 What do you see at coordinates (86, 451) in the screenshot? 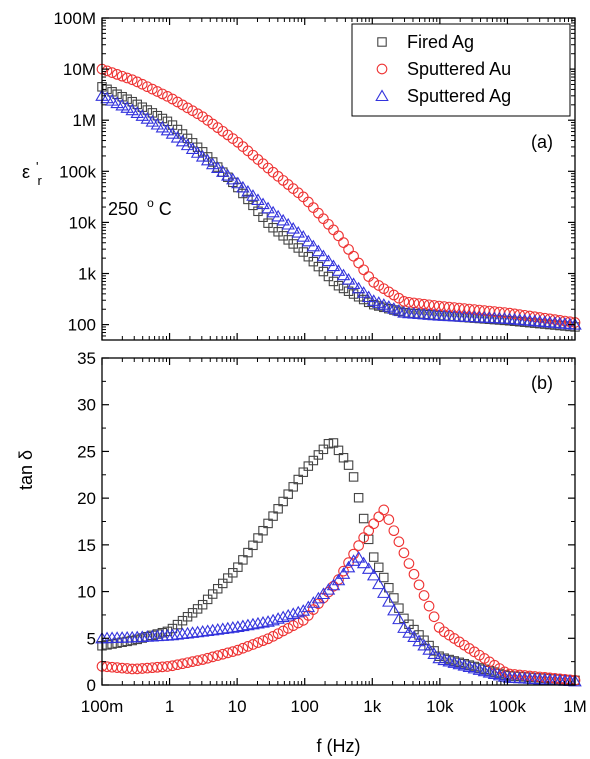
I see `panel-b-y-tick-label: 25` at bounding box center [86, 451].